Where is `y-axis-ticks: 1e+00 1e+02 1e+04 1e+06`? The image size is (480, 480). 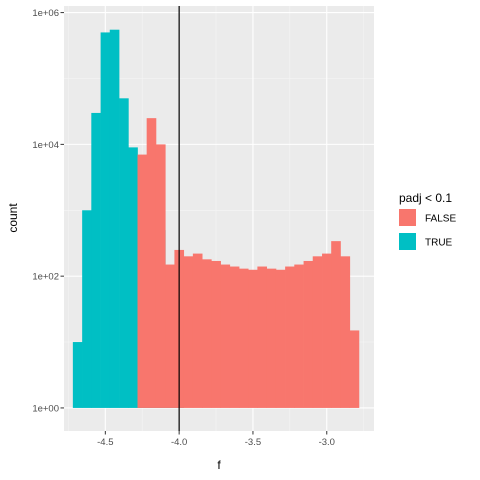
y-axis-ticks: 1e+00 1e+02 1e+04 1e+06 is located at coordinates (48, 211).